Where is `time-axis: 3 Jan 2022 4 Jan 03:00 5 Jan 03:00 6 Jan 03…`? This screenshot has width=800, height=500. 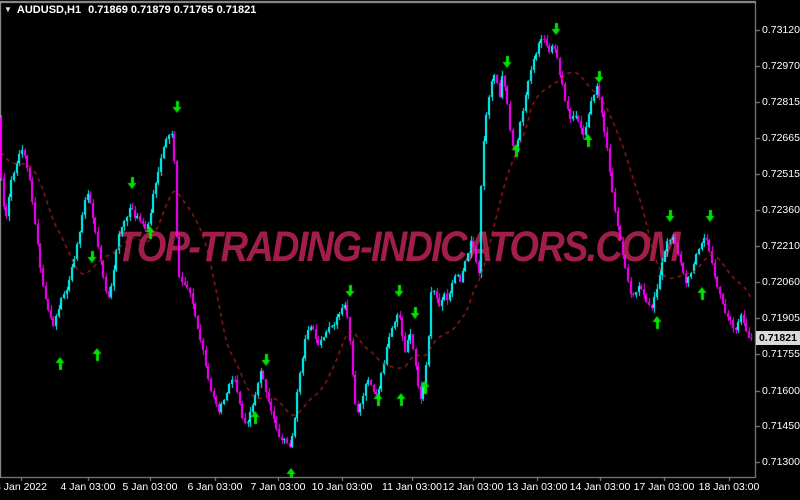
time-axis: 3 Jan 2022 4 Jan 03:00 5 Jan 03:00 6 Jan 03… is located at coordinates (400, 489).